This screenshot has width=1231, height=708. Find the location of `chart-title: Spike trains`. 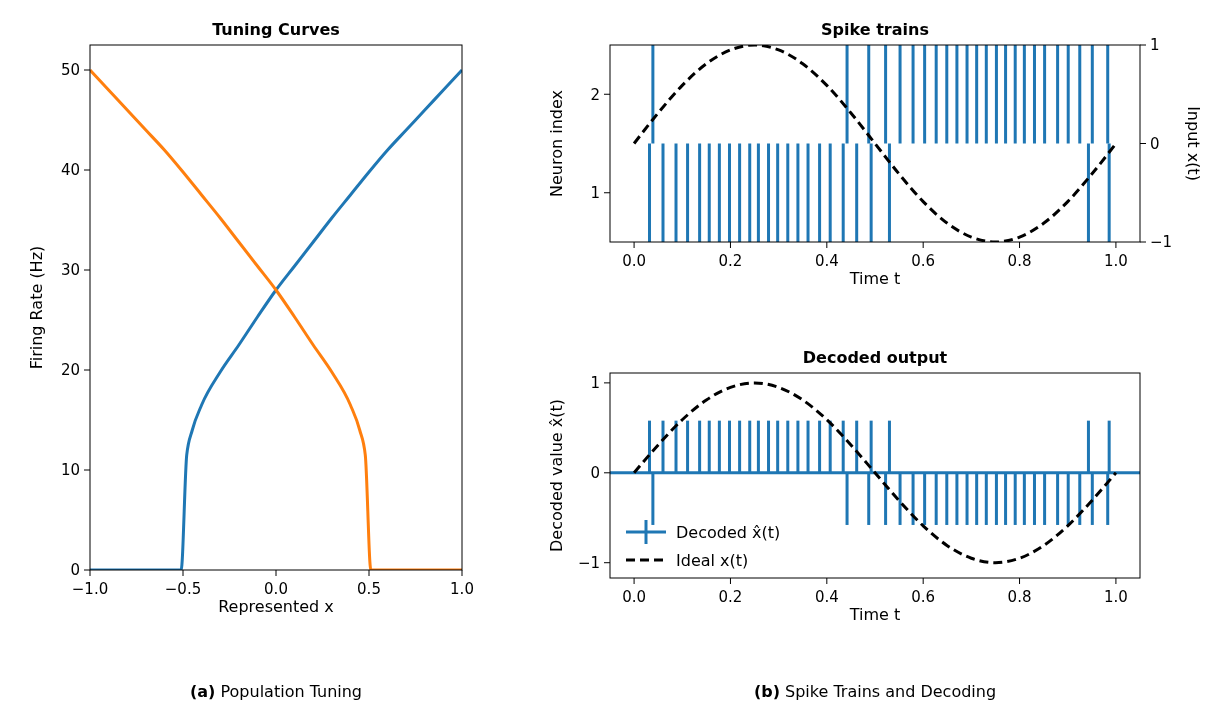

chart-title: Spike trains is located at coordinates (875, 29).